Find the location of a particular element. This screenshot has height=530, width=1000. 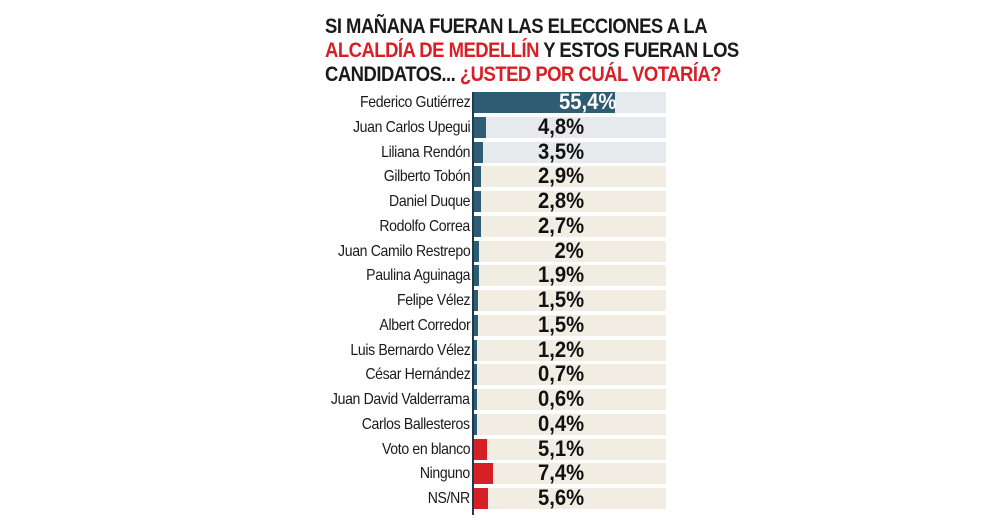

chart-row: César Hernández 0,7% is located at coordinates (500, 374).